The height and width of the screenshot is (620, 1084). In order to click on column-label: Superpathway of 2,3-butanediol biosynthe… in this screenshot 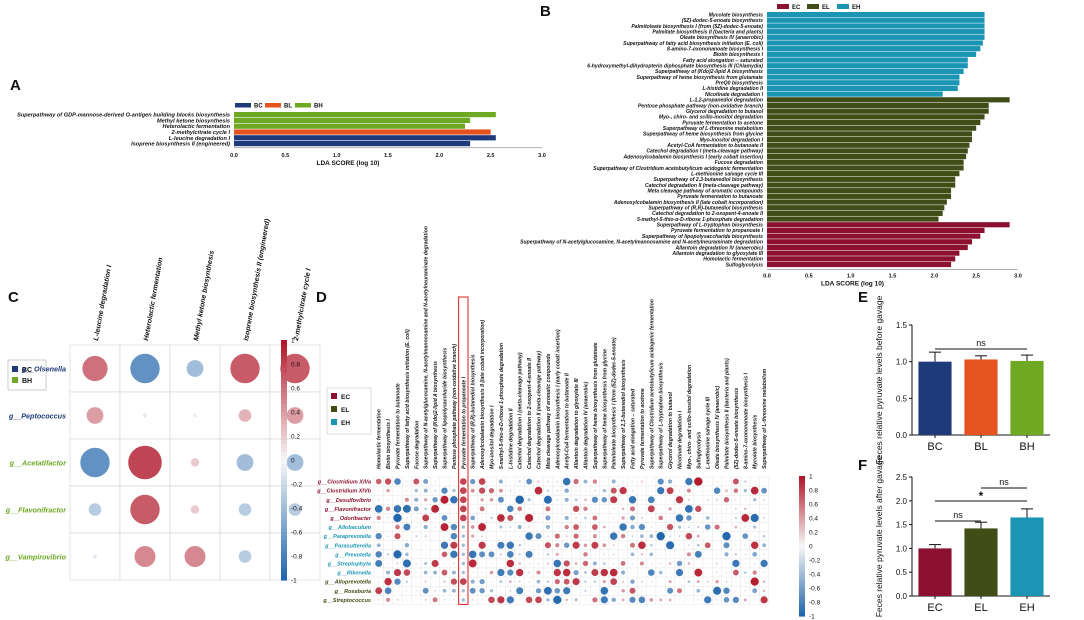, I will do `click(624, 414)`.